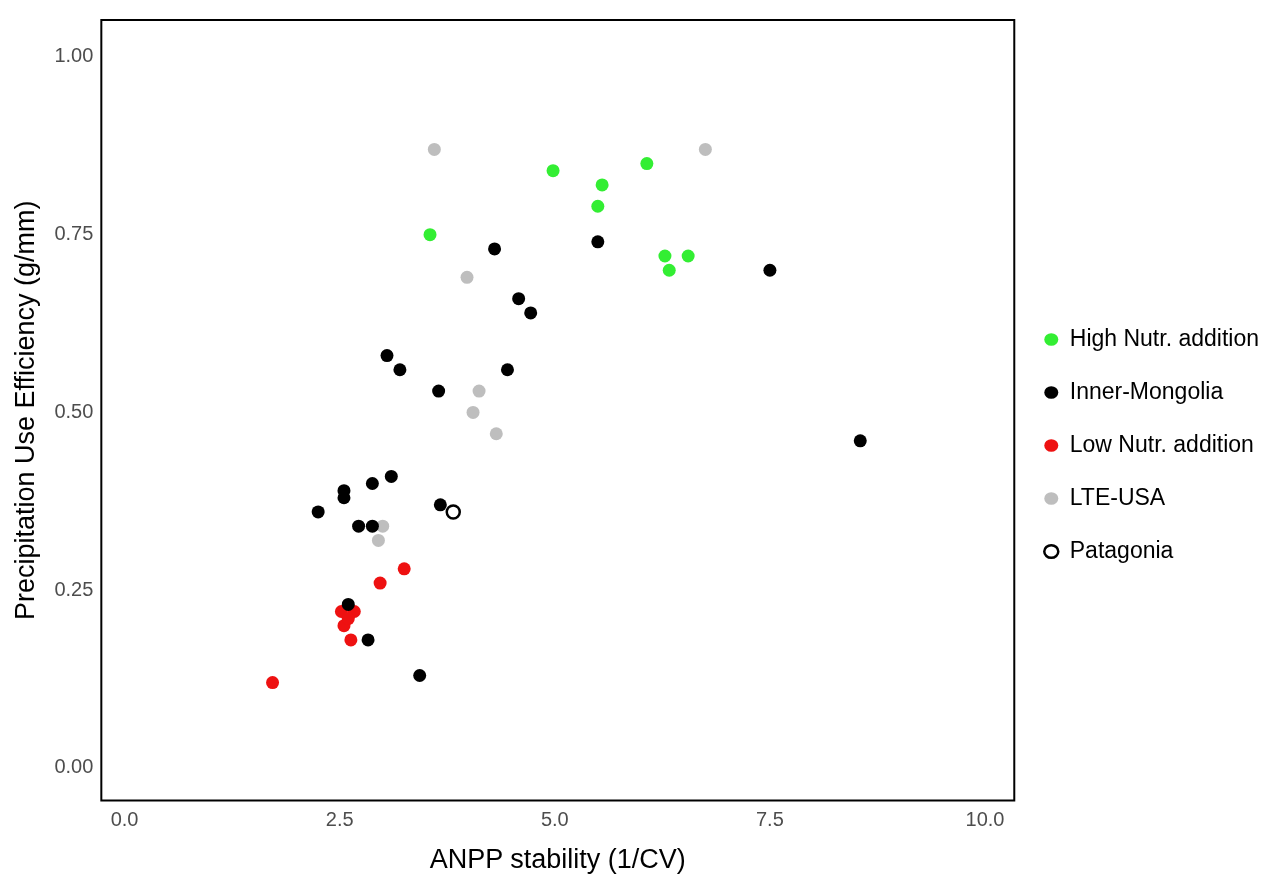 This screenshot has width=1279, height=887. What do you see at coordinates (124, 819) in the screenshot?
I see `x-tick-label: 0.0` at bounding box center [124, 819].